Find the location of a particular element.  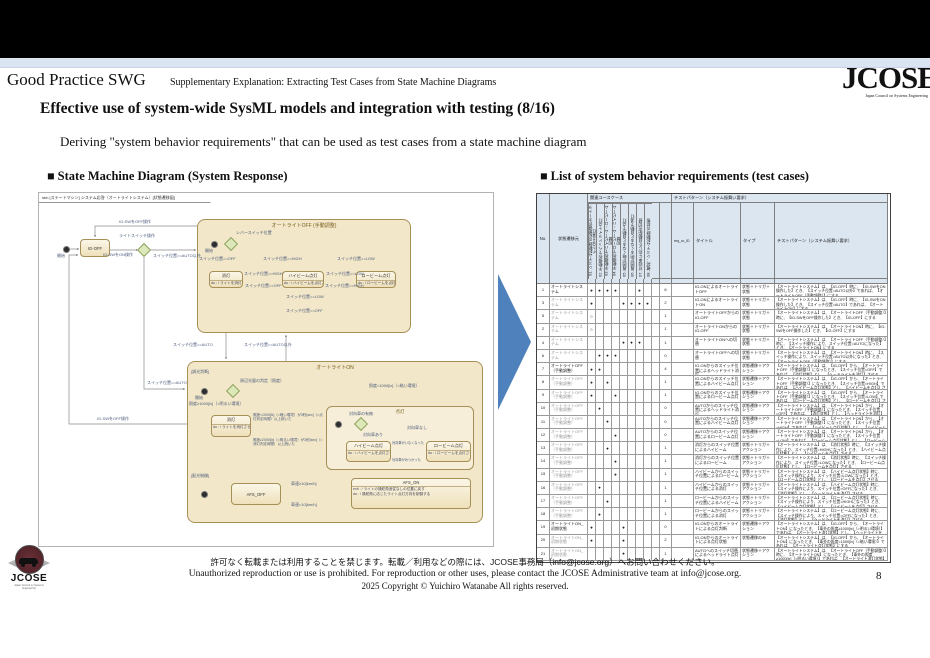

uc-col-header: 06. 周囲が明るくなると自動で消灯 is located at coordinates (632, 241).